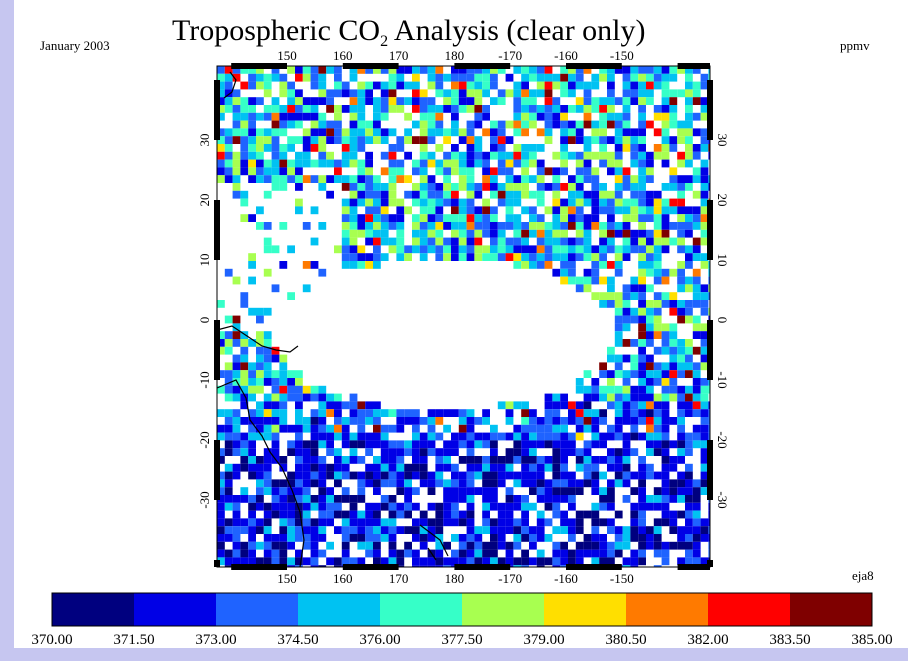  What do you see at coordinates (51, 640) in the screenshot?
I see `colorbar-label: 370.00` at bounding box center [51, 640].